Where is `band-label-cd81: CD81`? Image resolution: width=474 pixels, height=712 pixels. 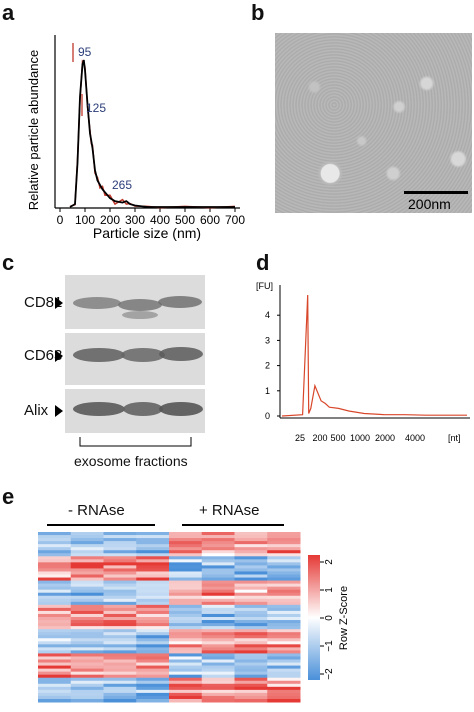 band-label-cd81: CD81 is located at coordinates (43, 302).